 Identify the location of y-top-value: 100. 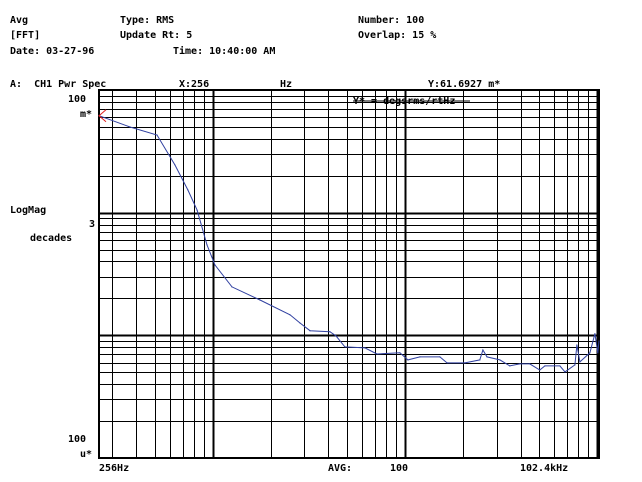
(77, 99).